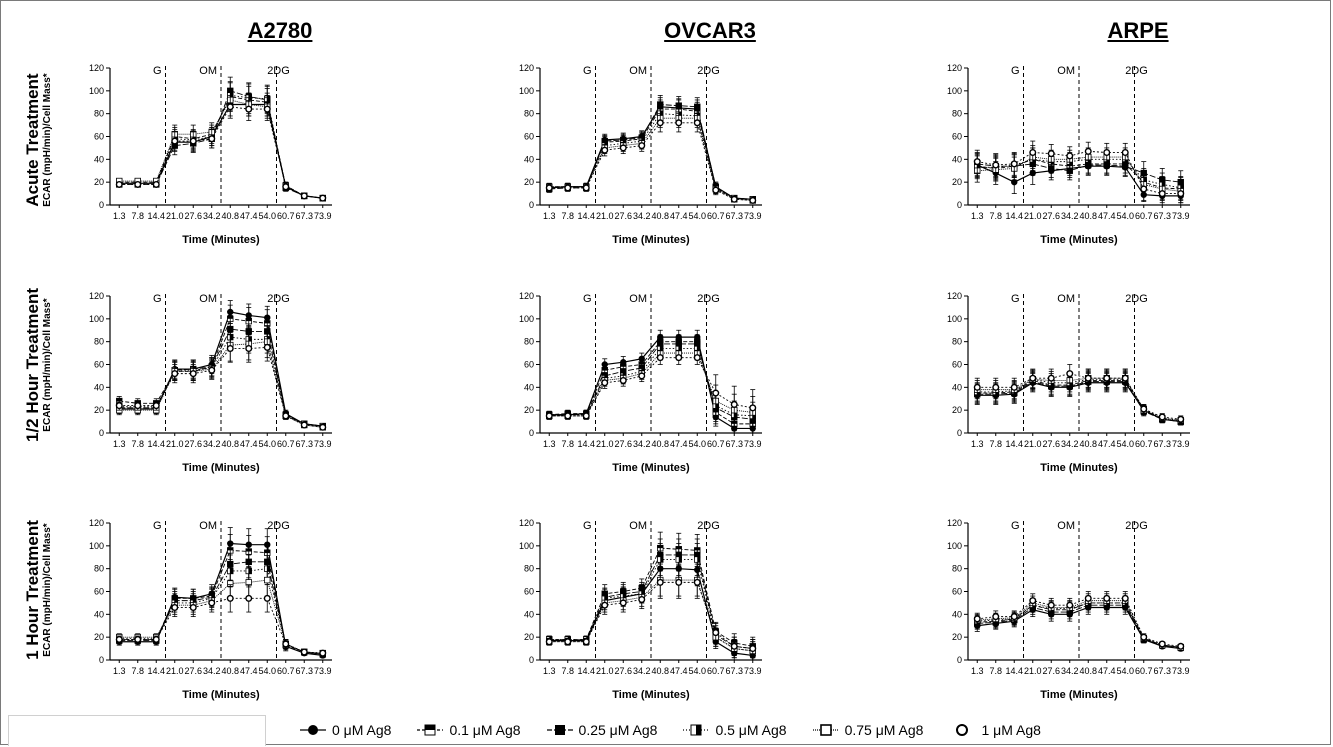  Describe the element at coordinates (601, 730) in the screenshot. I see `legend-item-2: 0.25 μM Ag8` at that location.